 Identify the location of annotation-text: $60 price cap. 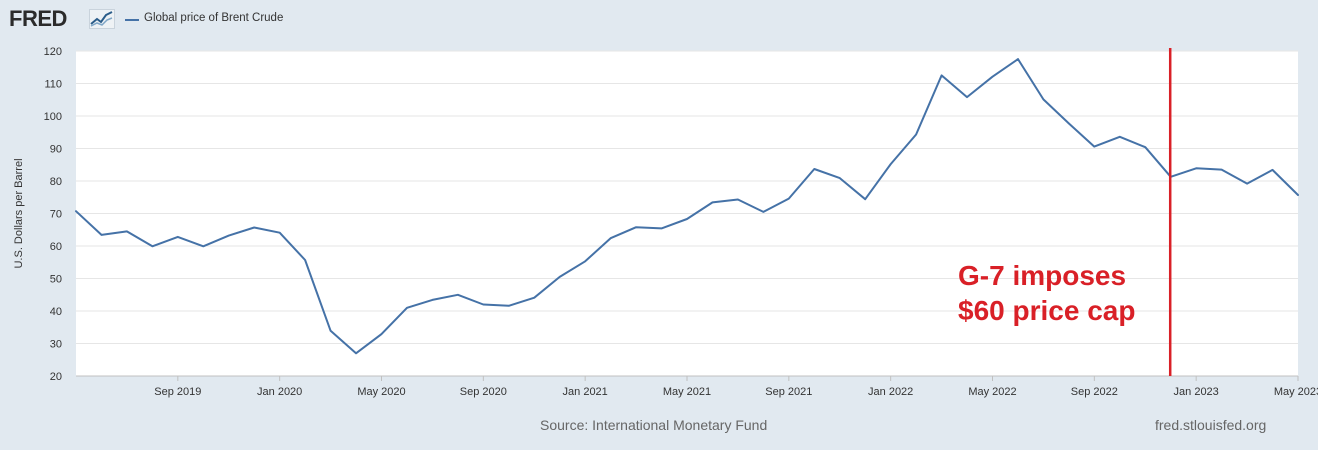
(1046, 310).